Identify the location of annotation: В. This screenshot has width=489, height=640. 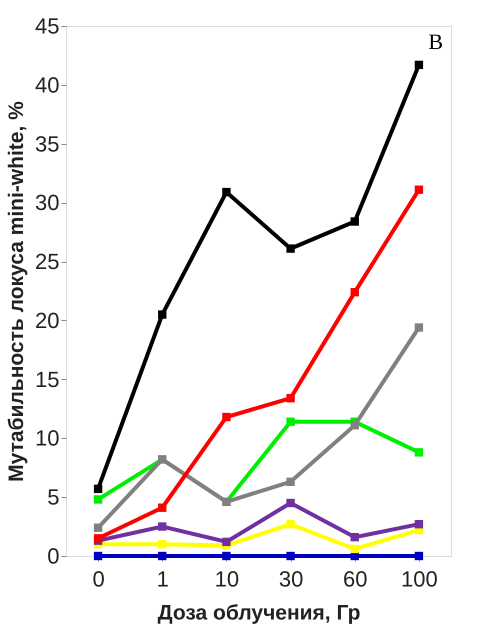
(435, 41).